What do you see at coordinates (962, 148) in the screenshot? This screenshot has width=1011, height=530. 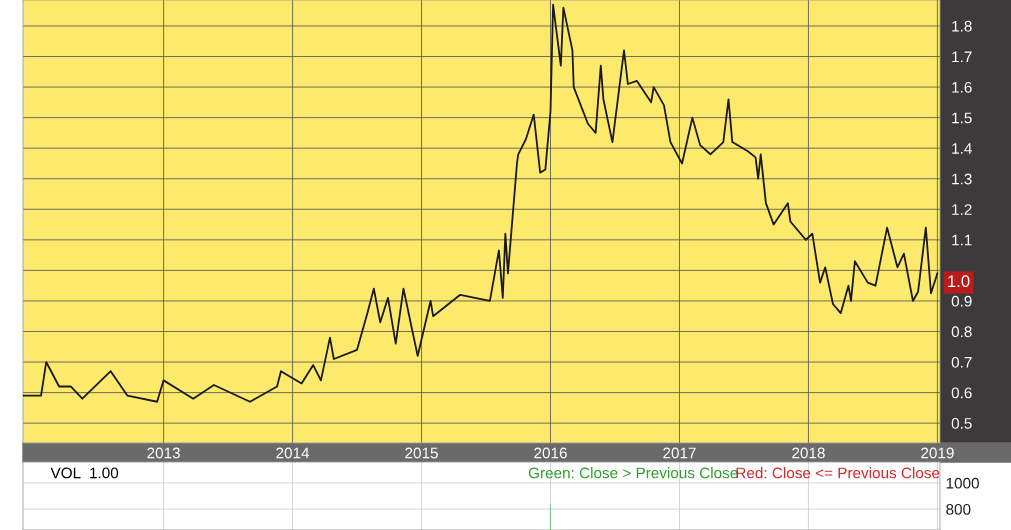 I see `y-tick-label: 1.4` at bounding box center [962, 148].